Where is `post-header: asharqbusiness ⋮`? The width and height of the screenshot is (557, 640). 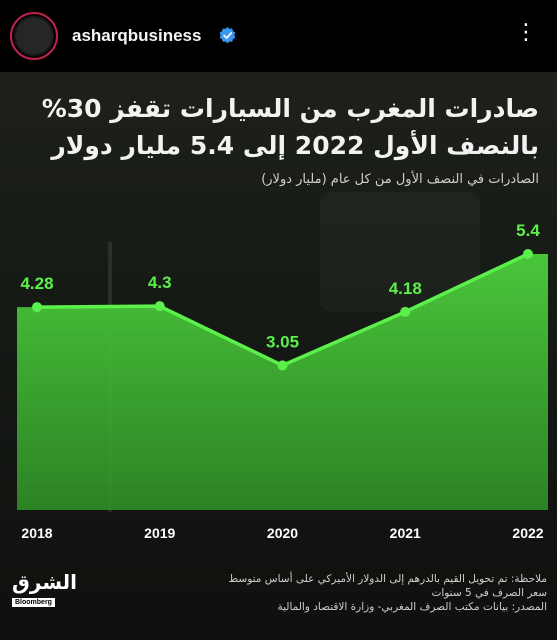
post-header: asharqbusiness ⋮ is located at coordinates (278, 36).